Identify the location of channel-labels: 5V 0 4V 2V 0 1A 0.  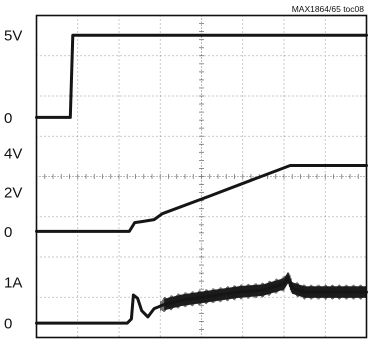
(13, 180).